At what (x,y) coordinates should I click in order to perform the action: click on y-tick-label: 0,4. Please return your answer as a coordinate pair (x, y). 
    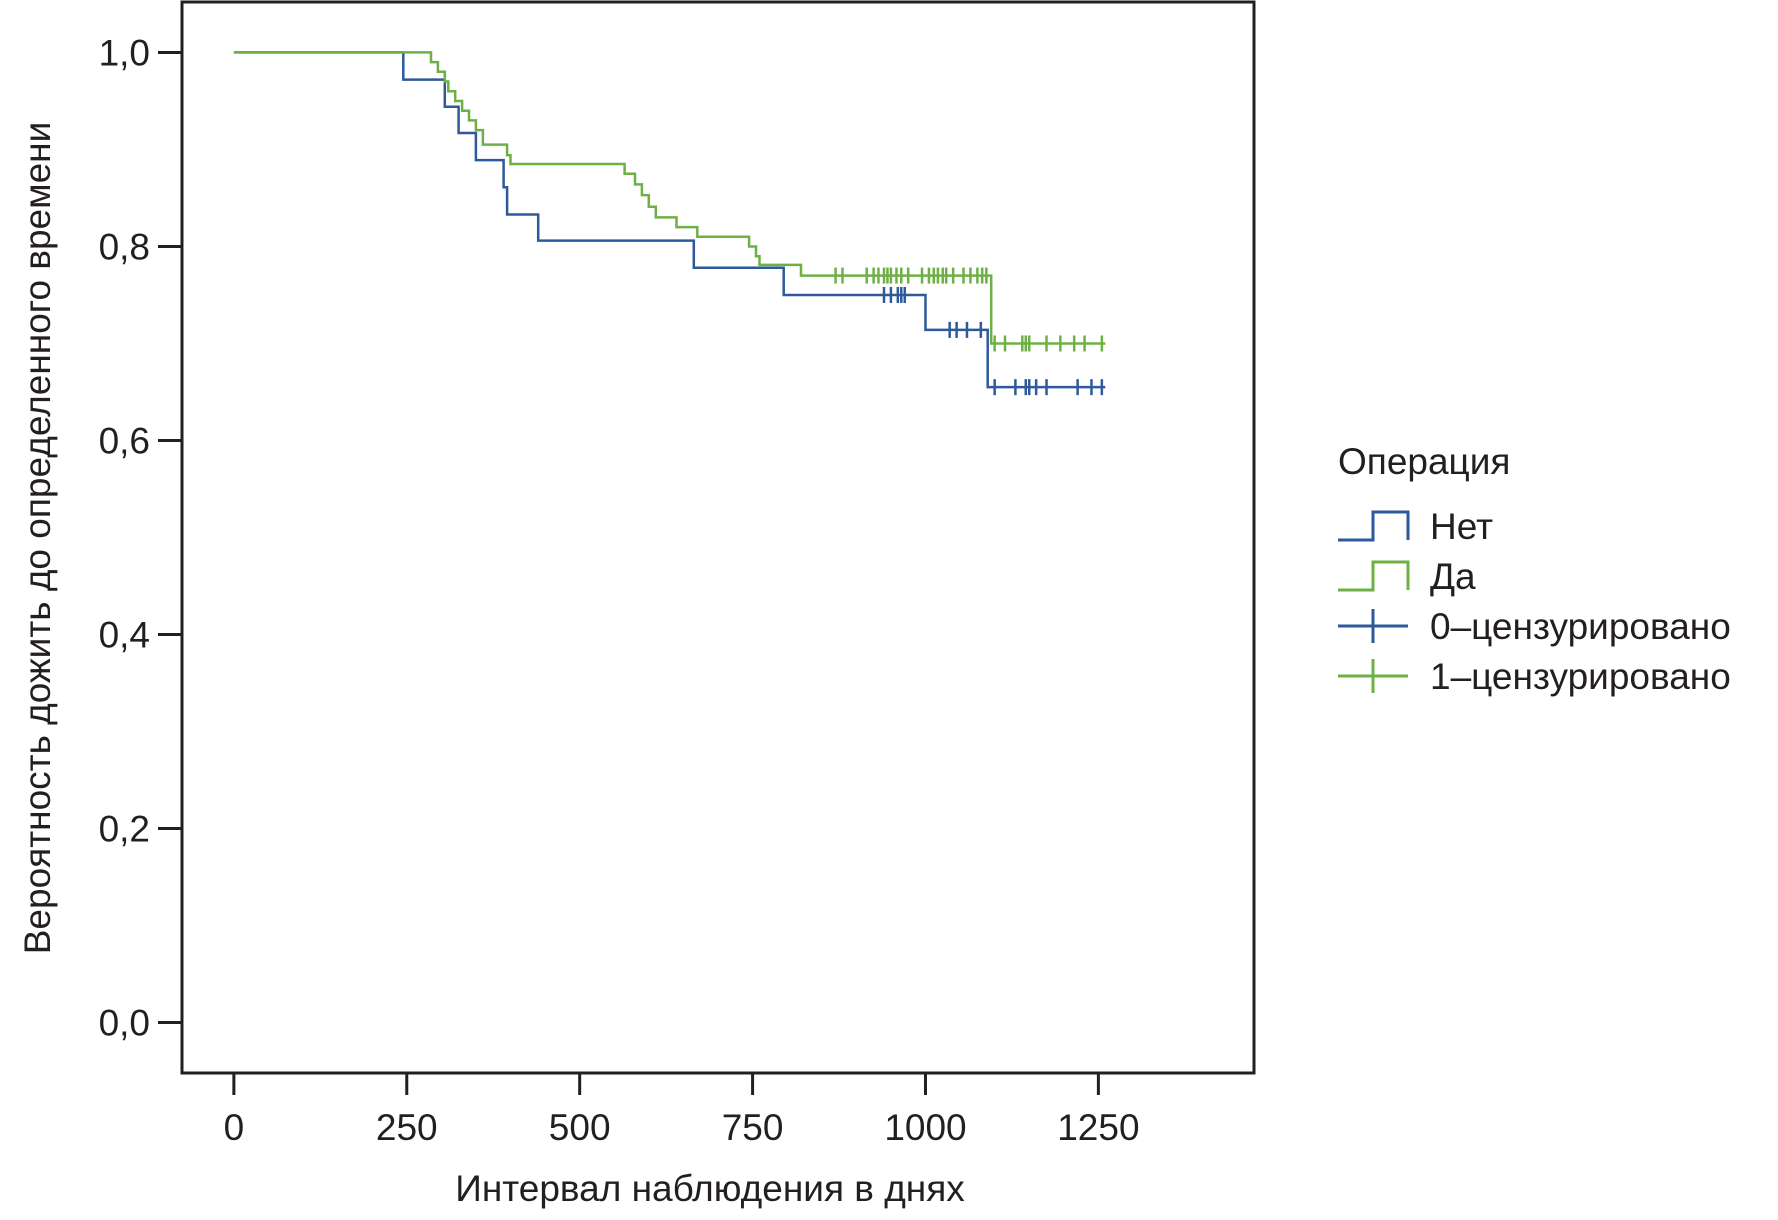
    Looking at the image, I should click on (124, 635).